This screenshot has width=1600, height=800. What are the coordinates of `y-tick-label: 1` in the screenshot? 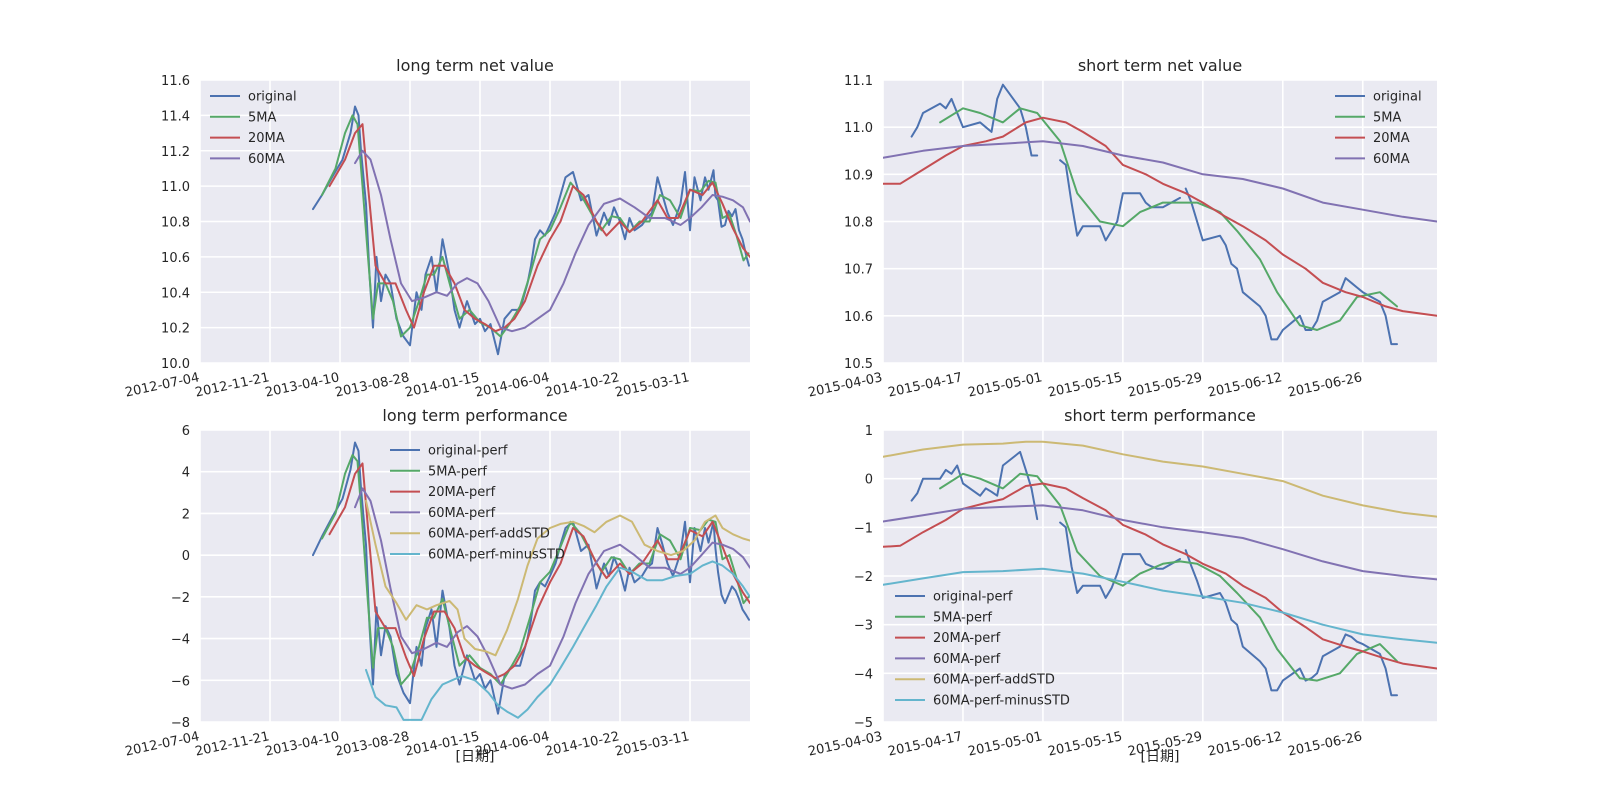 It's located at (869, 431).